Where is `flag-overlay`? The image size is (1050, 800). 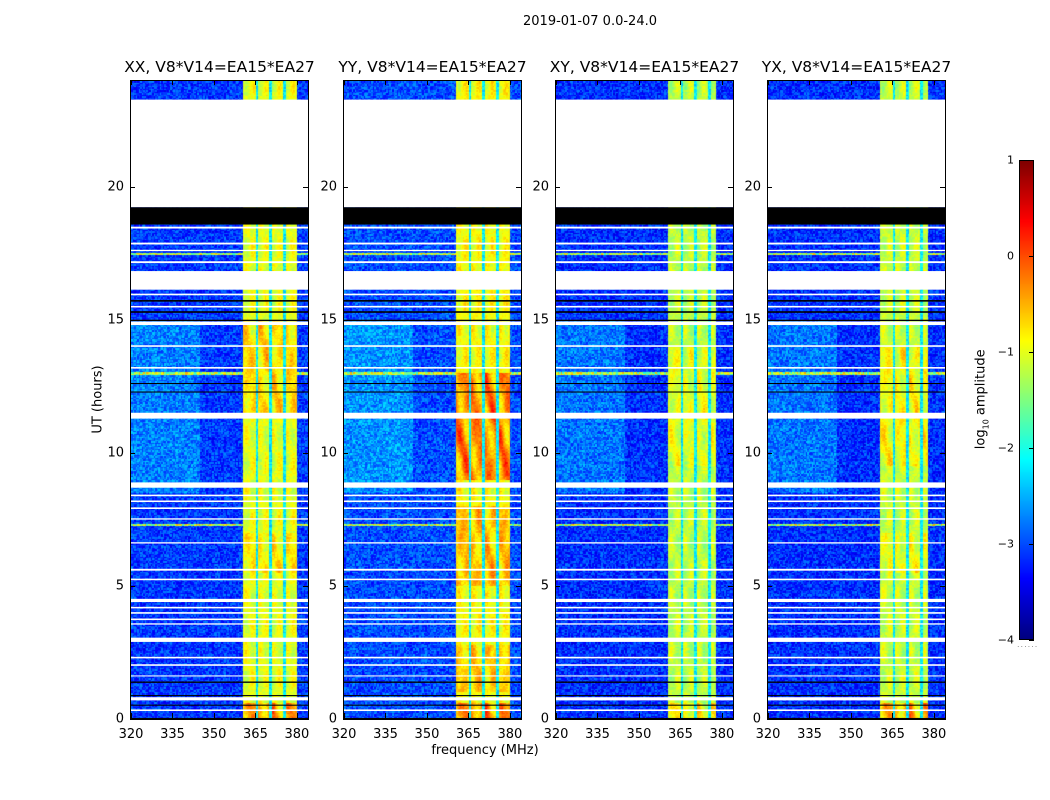 flag-overlay is located at coordinates (644, 409).